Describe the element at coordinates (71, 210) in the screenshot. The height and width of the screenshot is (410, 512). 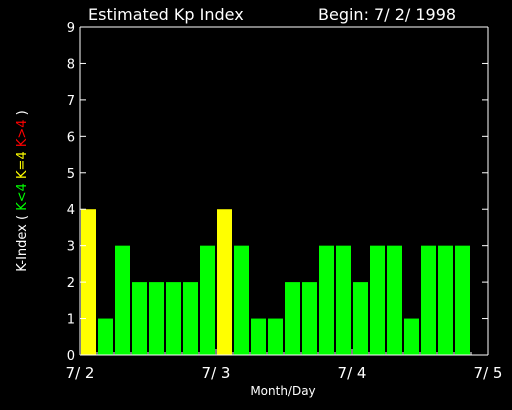
I see `y-tick-label: 4` at that location.